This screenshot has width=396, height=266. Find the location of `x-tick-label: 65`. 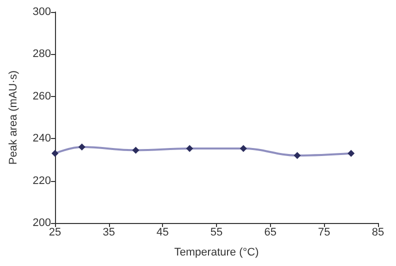

x-tick-label: 65 is located at coordinates (270, 232).